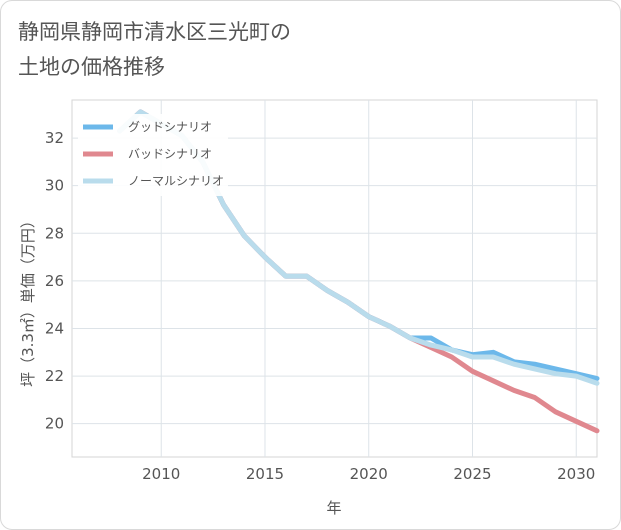 Image resolution: width=621 pixels, height=530 pixels. What do you see at coordinates (333, 508) in the screenshot?
I see `x-axis-label: 年` at bounding box center [333, 508].